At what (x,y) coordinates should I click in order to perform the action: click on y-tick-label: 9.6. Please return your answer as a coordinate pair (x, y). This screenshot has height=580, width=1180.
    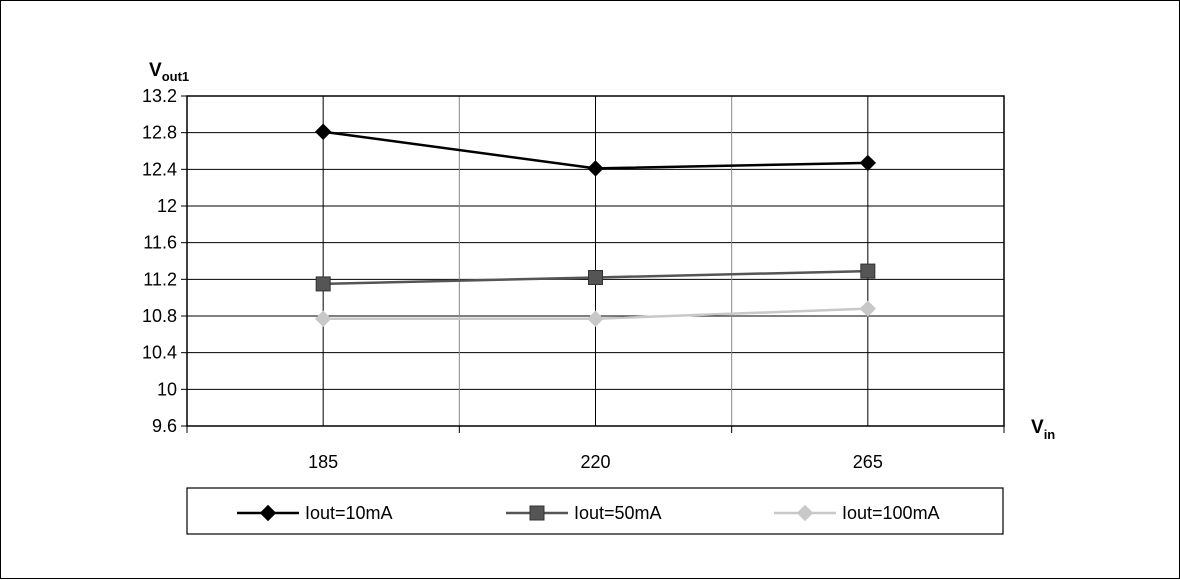
    Looking at the image, I should click on (164, 426).